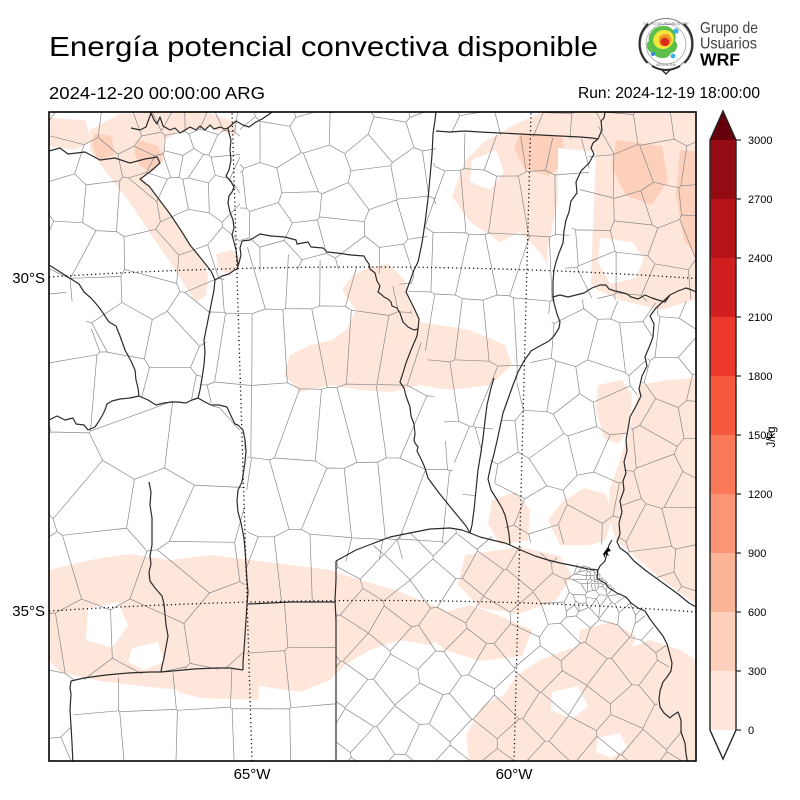  I want to click on svg-text: WRF, so click(720, 60).